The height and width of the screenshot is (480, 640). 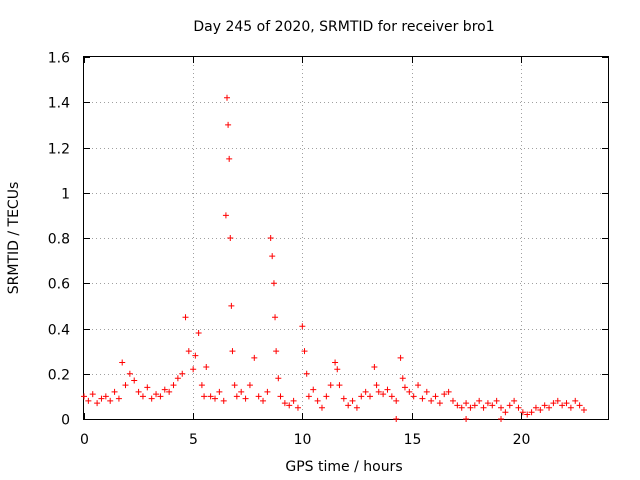 I want to click on x-axis-label: GPS time / hours, so click(x=343, y=467).